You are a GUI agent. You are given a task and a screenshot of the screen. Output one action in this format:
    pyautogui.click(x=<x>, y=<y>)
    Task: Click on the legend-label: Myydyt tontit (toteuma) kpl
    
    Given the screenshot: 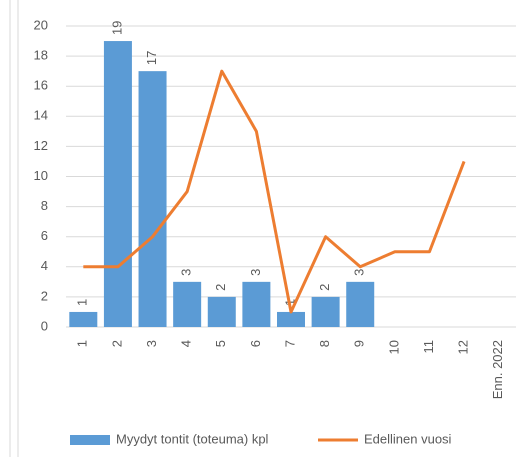 What is the action you would take?
    pyautogui.click(x=192, y=438)
    